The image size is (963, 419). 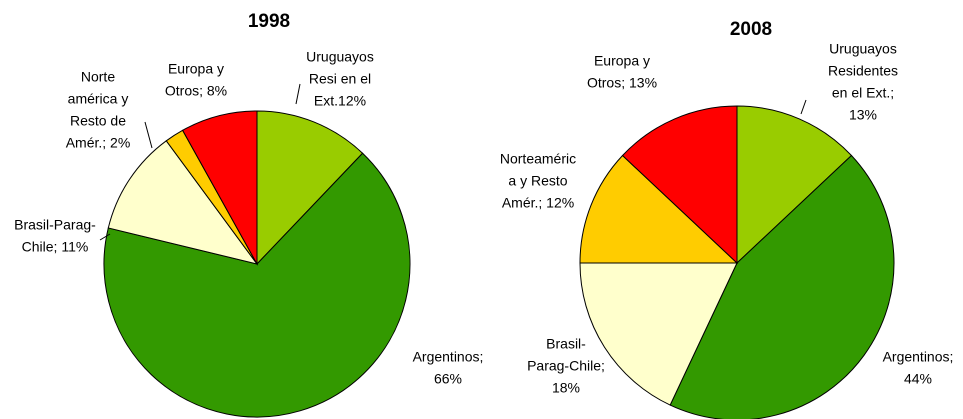 What do you see at coordinates (863, 93) in the screenshot?
I see `slice-label: en el Ext.;` at bounding box center [863, 93].